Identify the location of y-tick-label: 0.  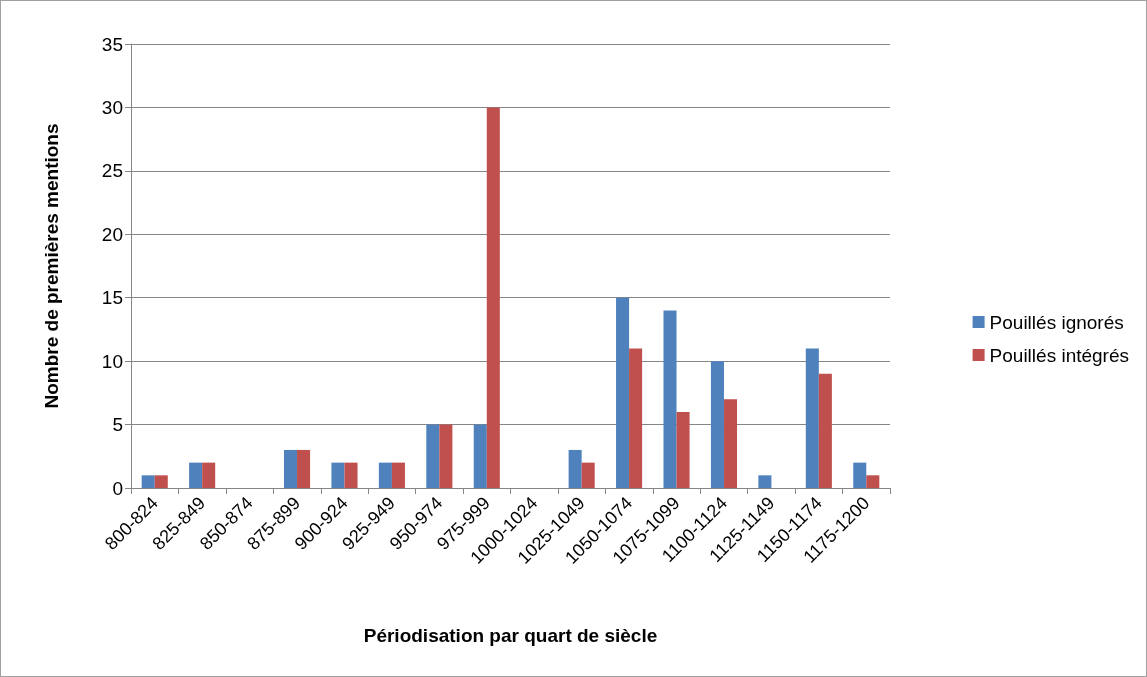
(117, 488).